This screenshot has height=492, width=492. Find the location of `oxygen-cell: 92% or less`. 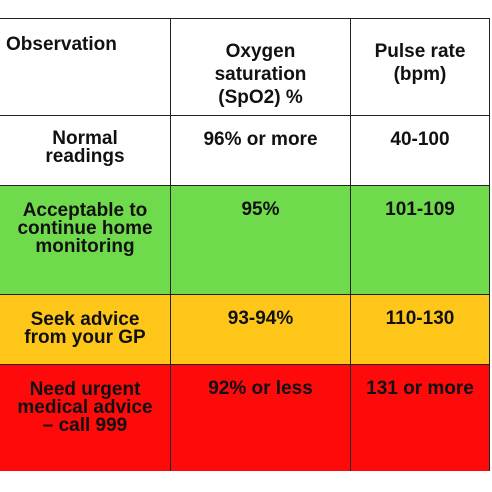

oxygen-cell: 92% or less is located at coordinates (260, 418).